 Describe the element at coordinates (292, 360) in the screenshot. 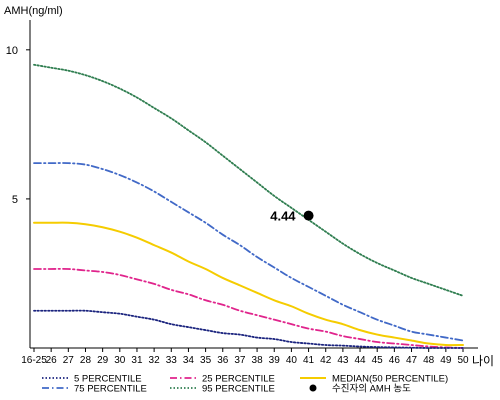

I see `x-tick-label: 40` at that location.